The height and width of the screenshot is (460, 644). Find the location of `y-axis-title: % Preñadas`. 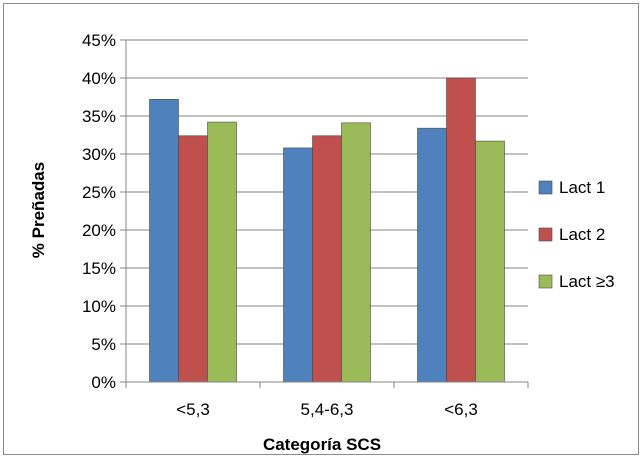

y-axis-title: % Preñadas is located at coordinates (38, 210).